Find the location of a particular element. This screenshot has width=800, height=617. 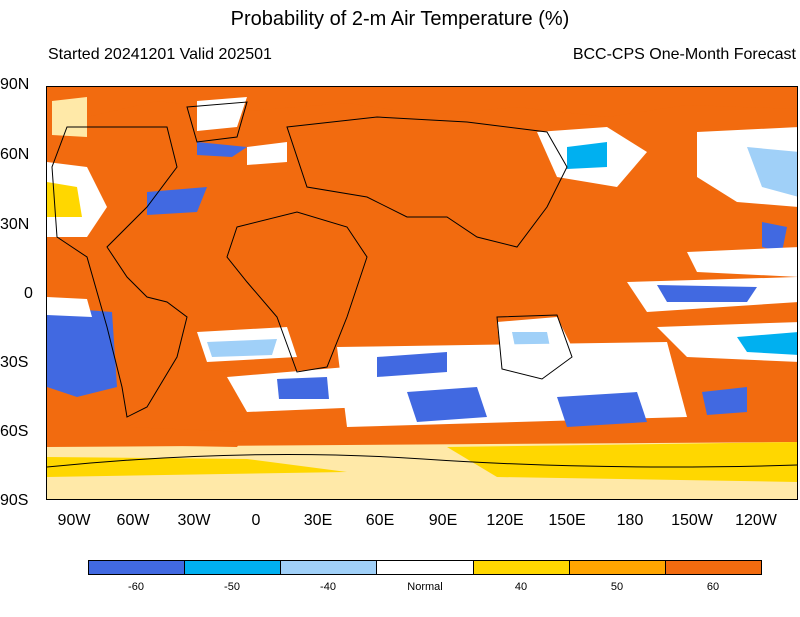

lon-label-90w: 90W is located at coordinates (74, 520).